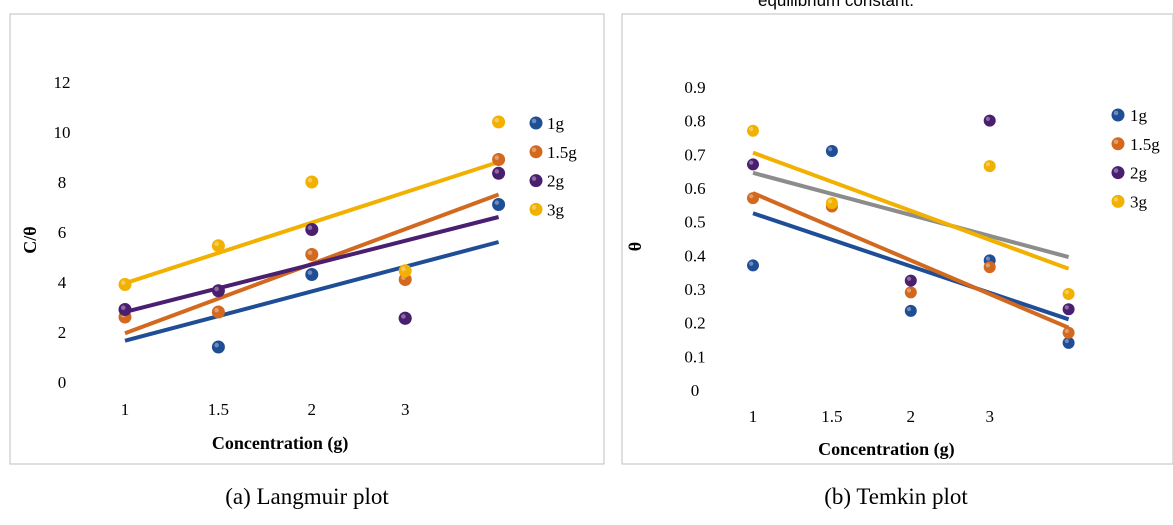 Image resolution: width=1173 pixels, height=525 pixels. I want to click on legend-label-3g: 3g, so click(1139, 201).